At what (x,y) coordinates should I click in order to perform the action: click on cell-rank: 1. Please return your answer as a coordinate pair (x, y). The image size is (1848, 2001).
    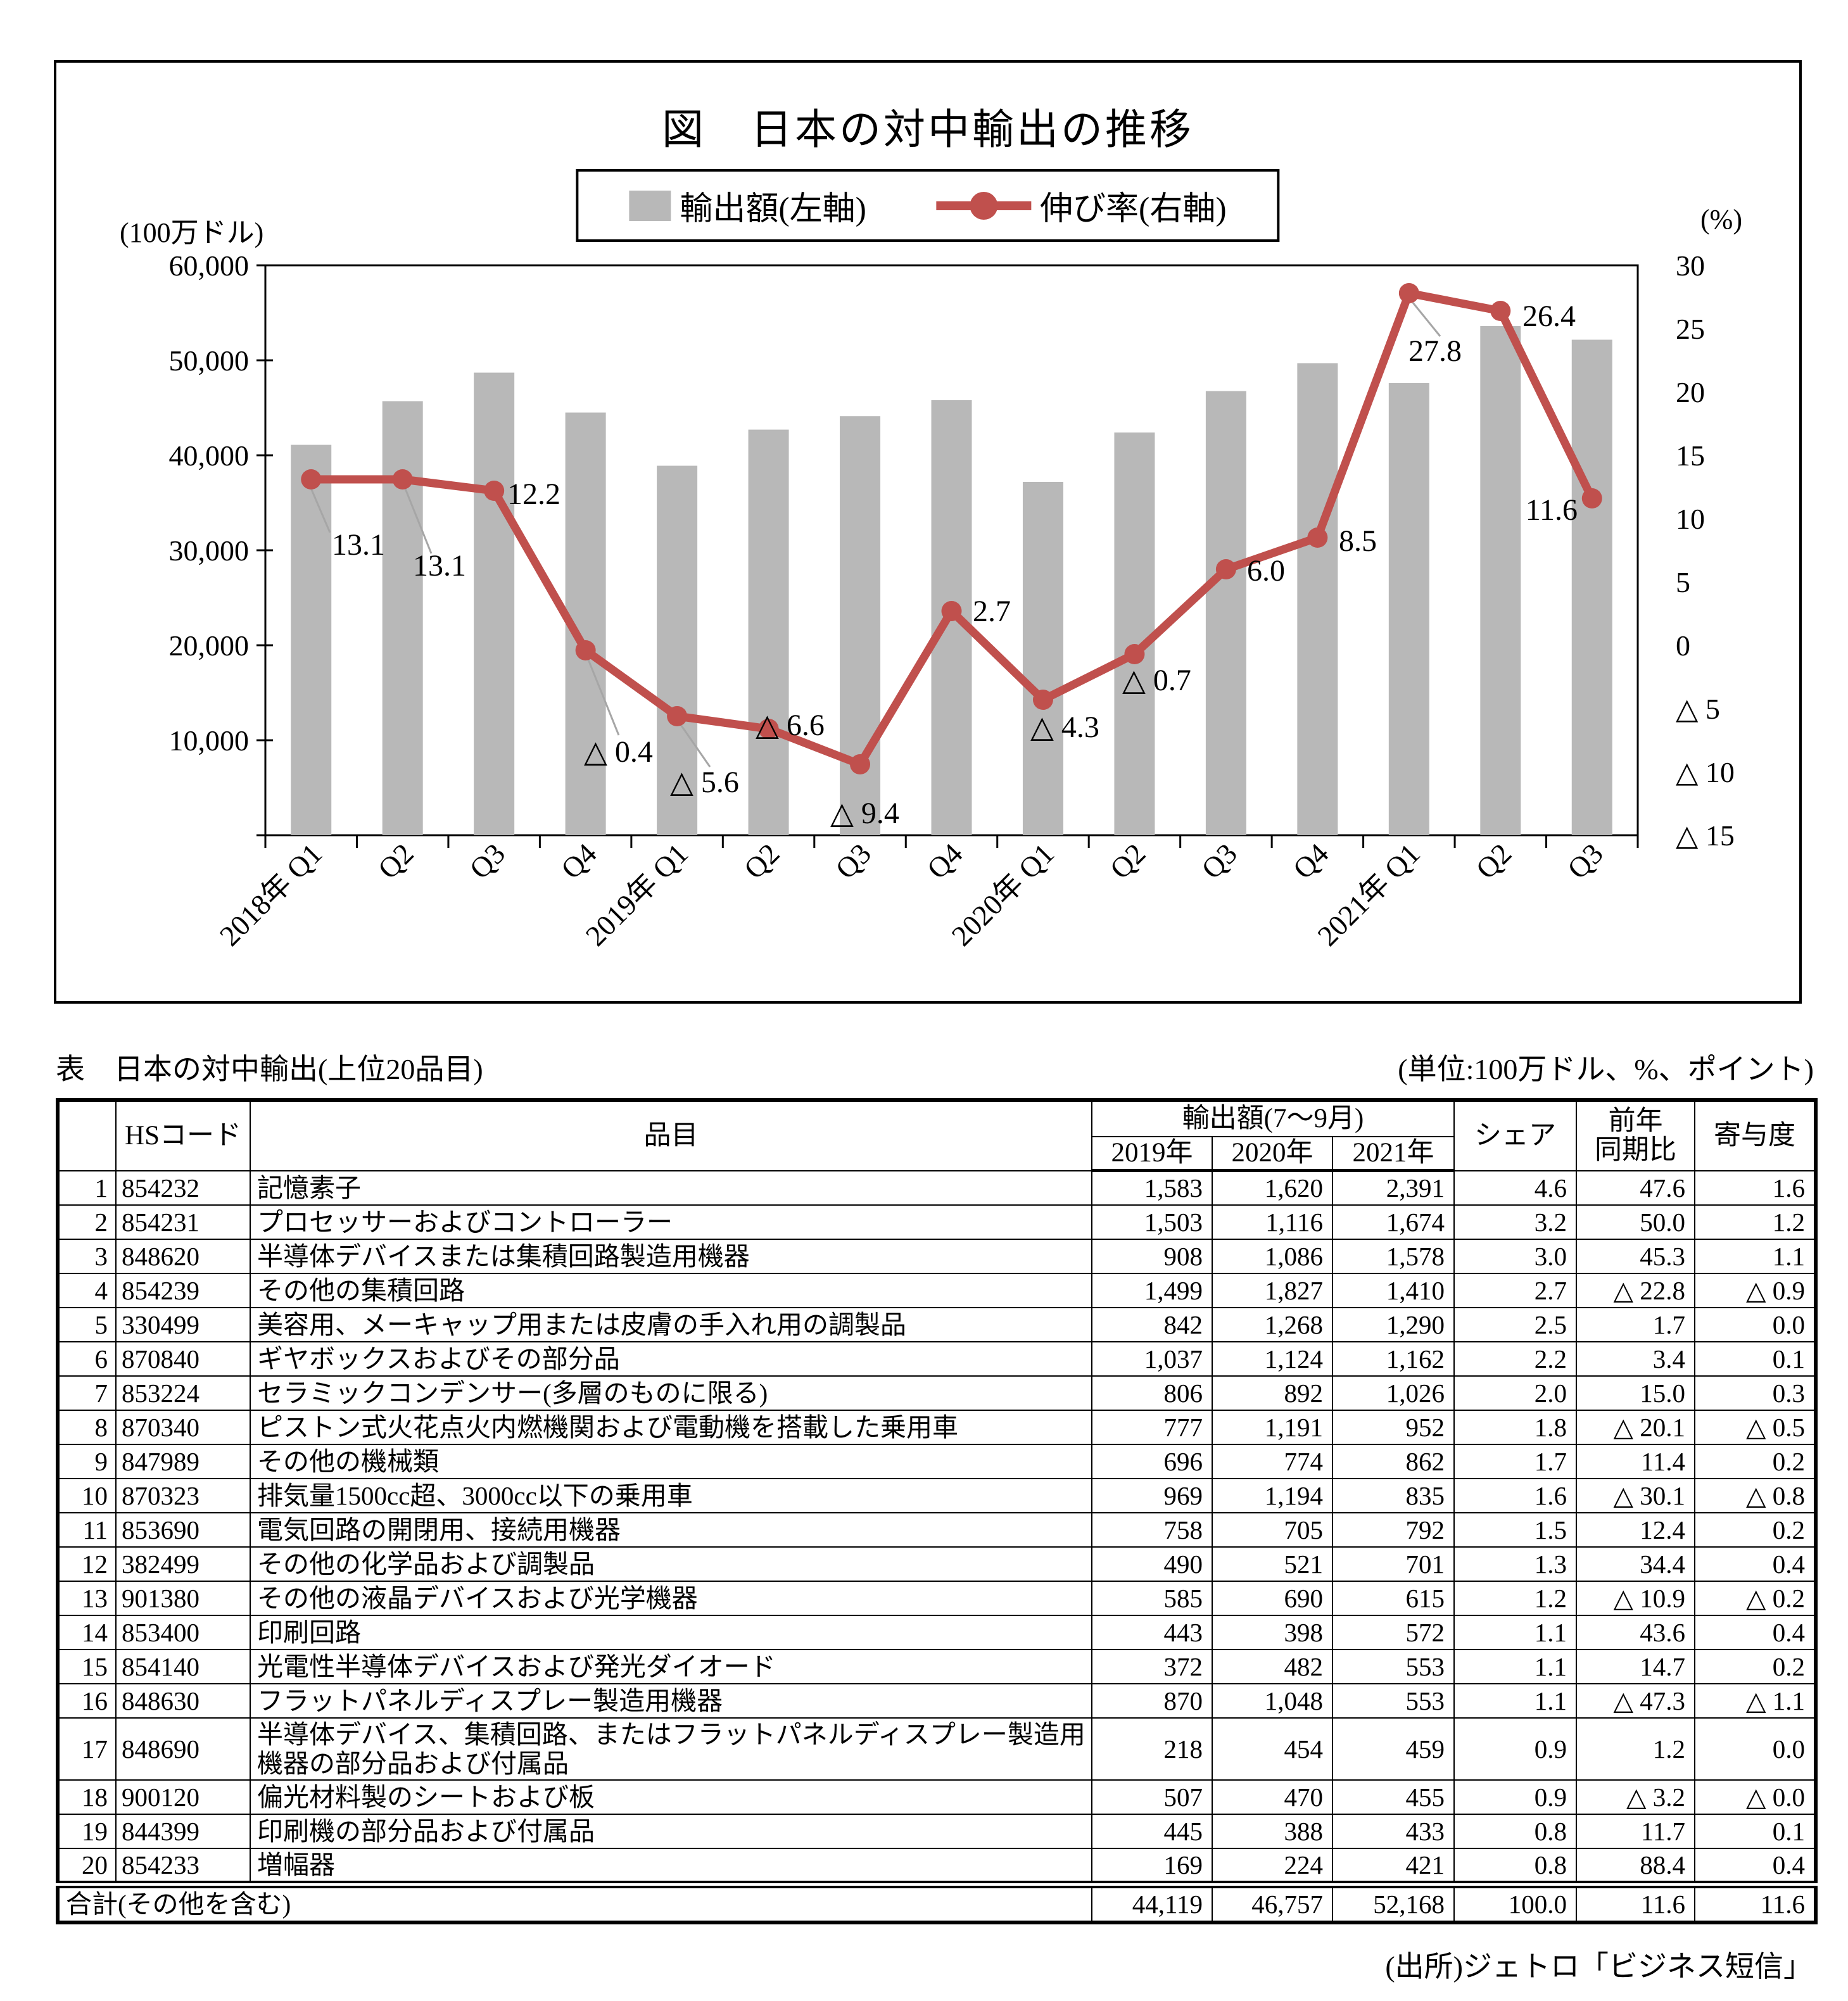
    Looking at the image, I should click on (87, 1188).